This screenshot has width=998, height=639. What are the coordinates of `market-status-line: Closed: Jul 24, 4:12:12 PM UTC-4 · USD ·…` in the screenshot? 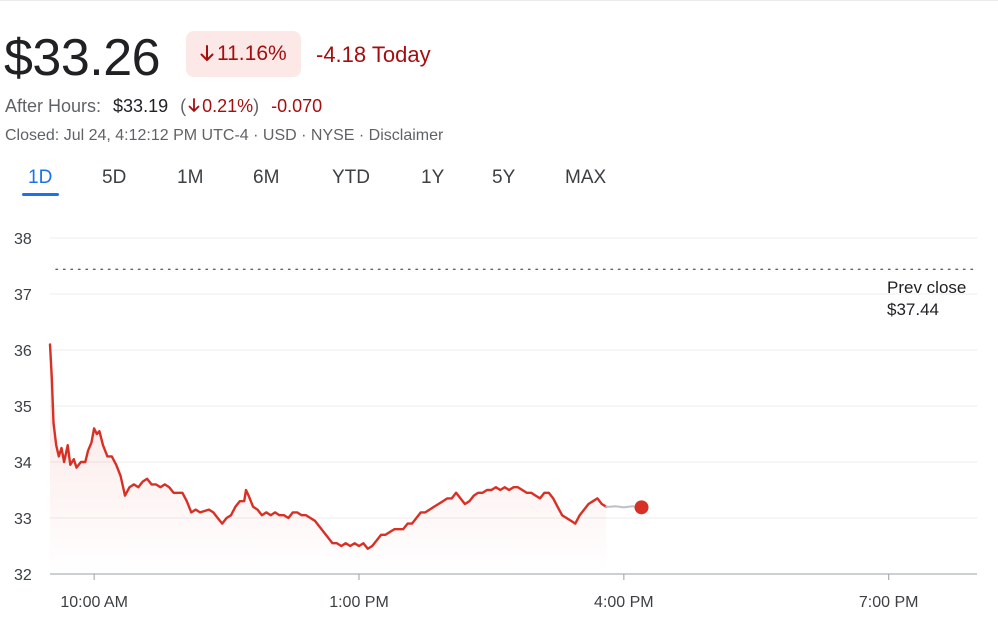 It's located at (224, 135).